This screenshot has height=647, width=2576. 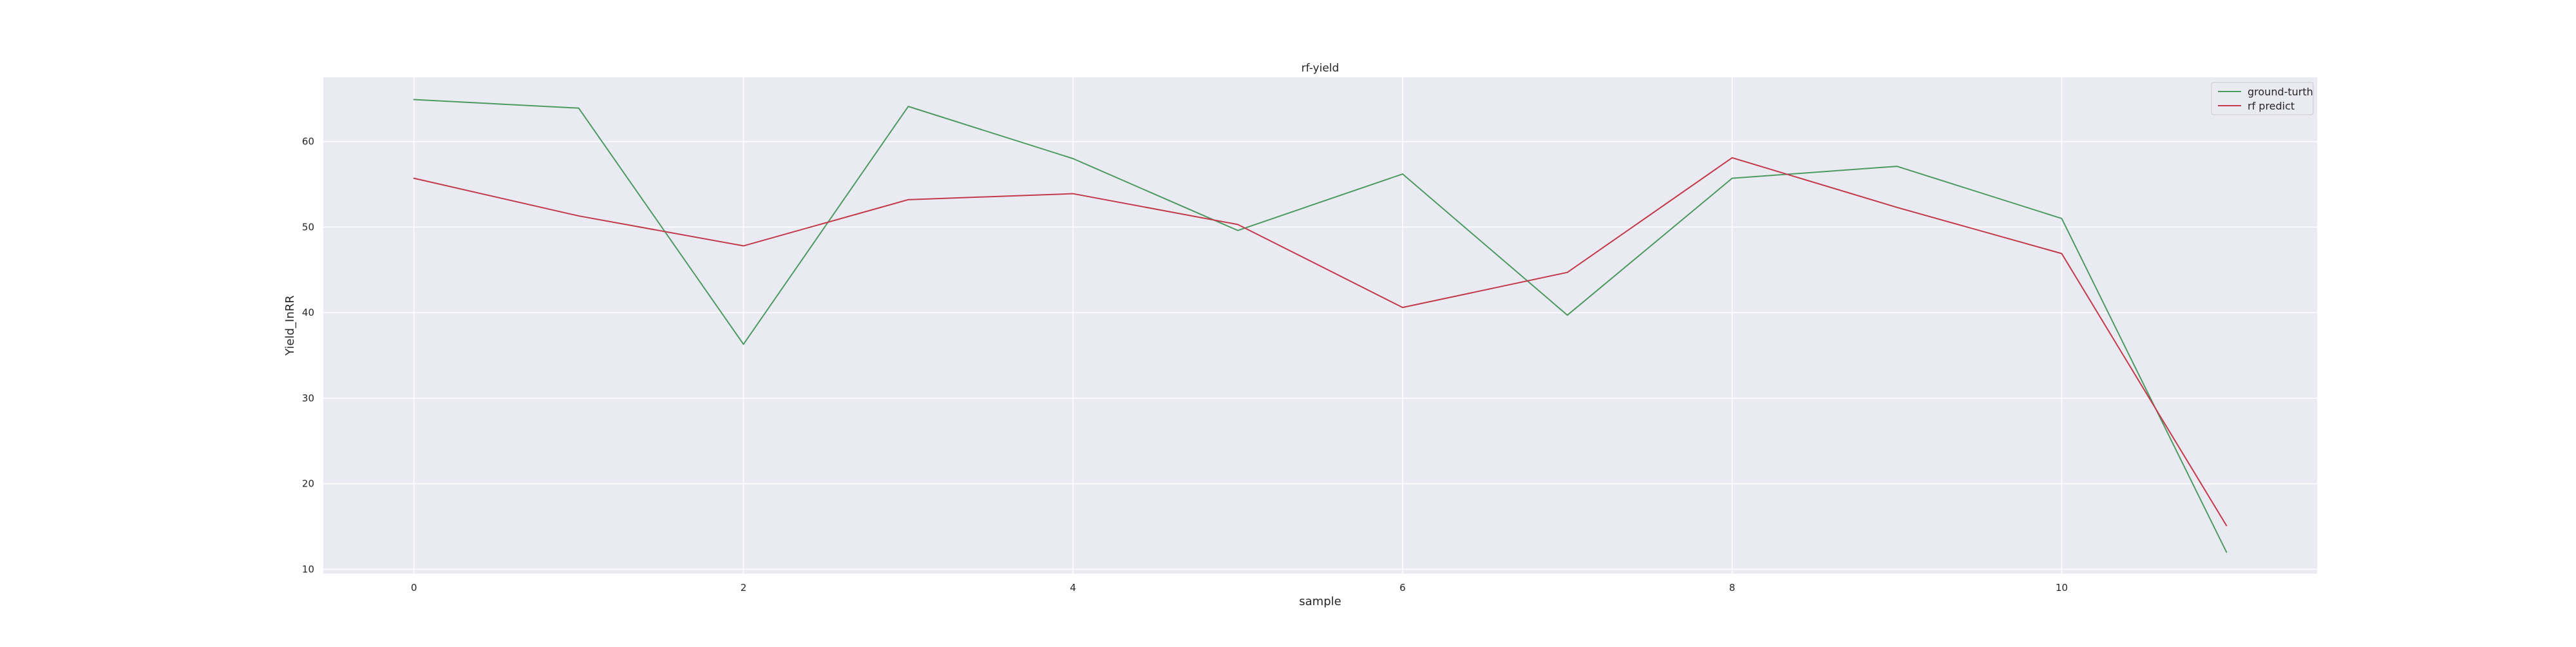 I want to click on y-tick-label: 20, so click(x=308, y=484).